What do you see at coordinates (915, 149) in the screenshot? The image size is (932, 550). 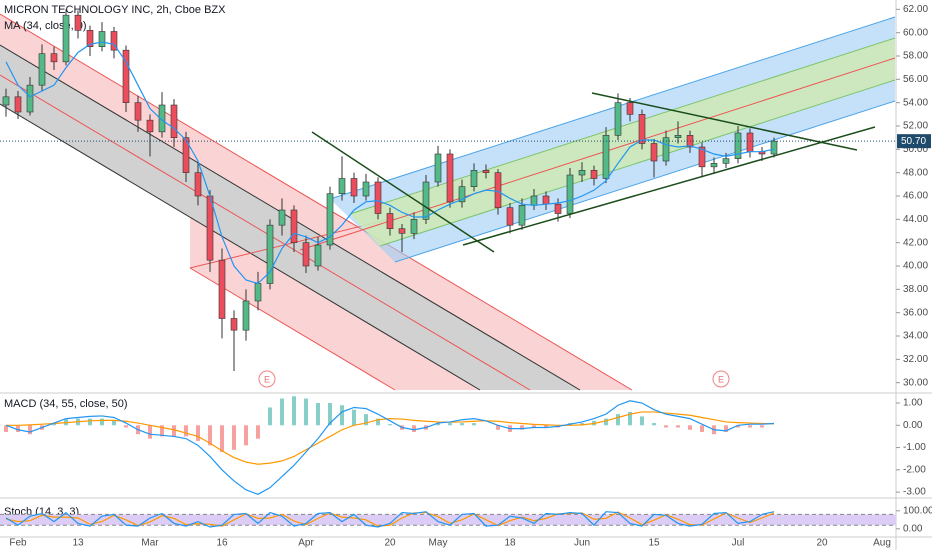 I see `y-tick-label: 50.00` at bounding box center [915, 149].